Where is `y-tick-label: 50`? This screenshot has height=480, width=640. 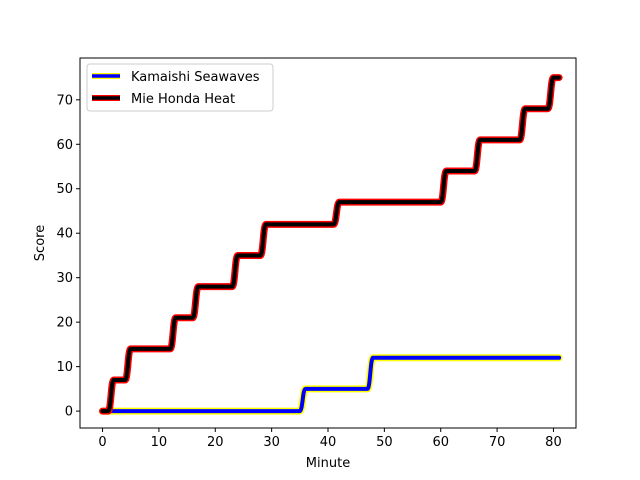 y-tick-label: 50 is located at coordinates (64, 189).